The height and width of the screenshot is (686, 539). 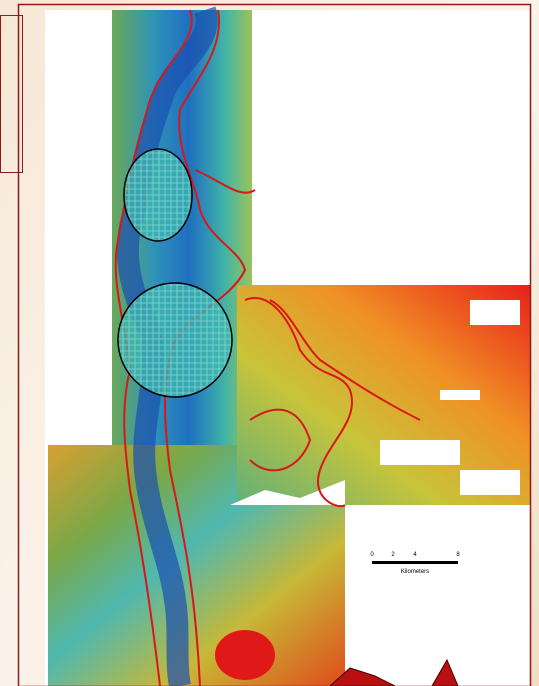 What do you see at coordinates (415, 555) in the screenshot?
I see `scale-tick-label: 4` at bounding box center [415, 555].